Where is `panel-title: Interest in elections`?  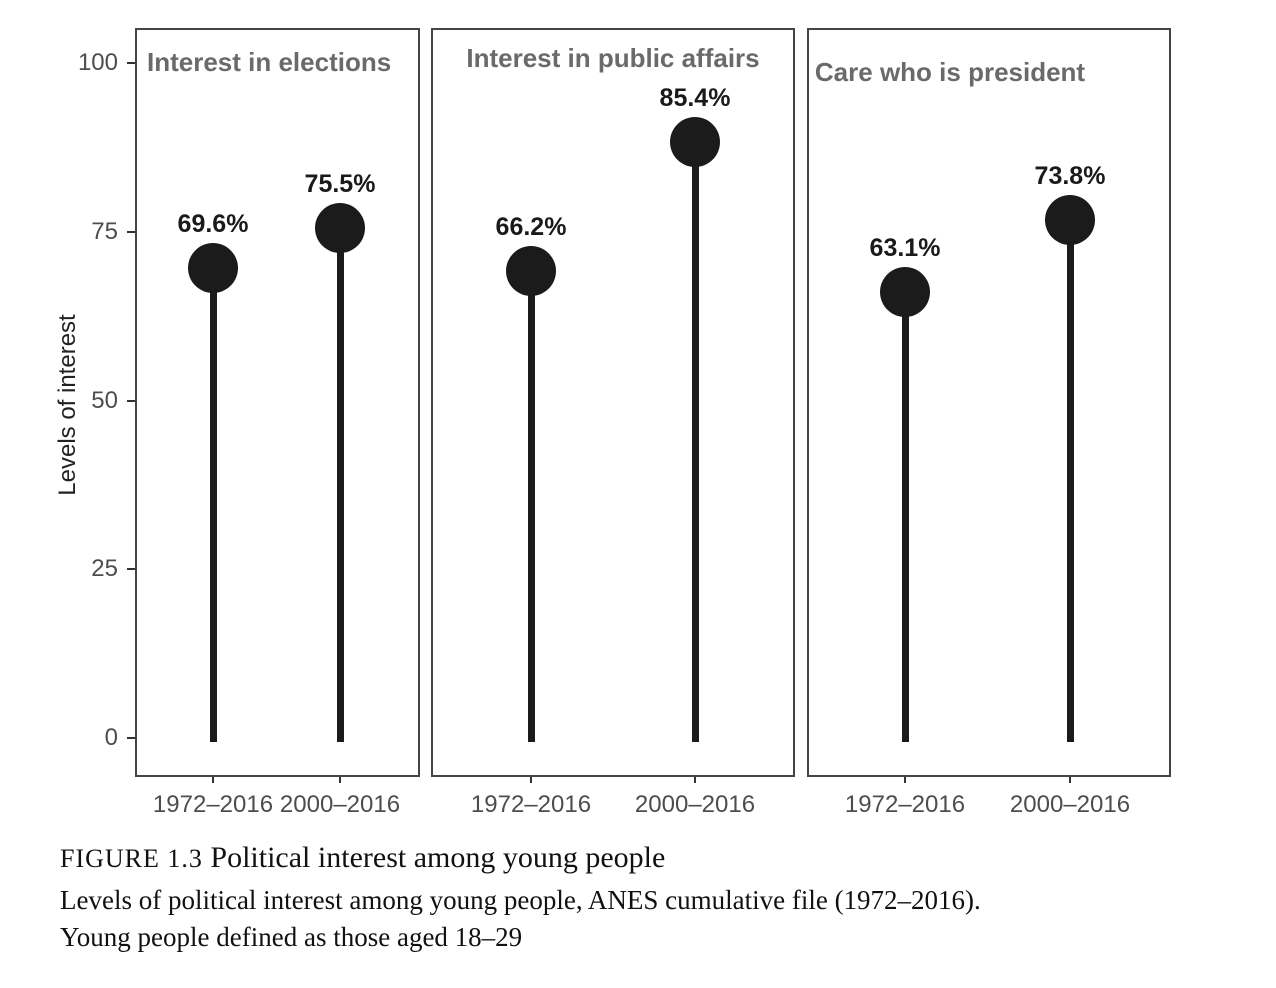
panel-title: Interest in elections is located at coordinates (269, 62).